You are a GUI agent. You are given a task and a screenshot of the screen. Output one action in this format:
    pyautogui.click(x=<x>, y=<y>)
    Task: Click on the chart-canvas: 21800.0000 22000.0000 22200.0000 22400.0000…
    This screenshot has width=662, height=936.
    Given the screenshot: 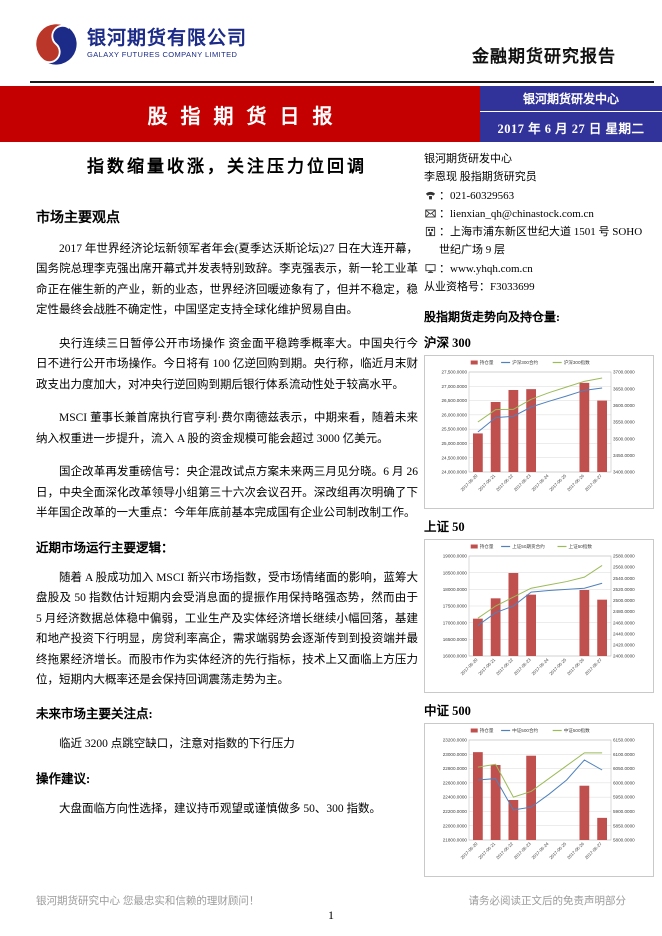 What is the action you would take?
    pyautogui.click(x=539, y=794)
    